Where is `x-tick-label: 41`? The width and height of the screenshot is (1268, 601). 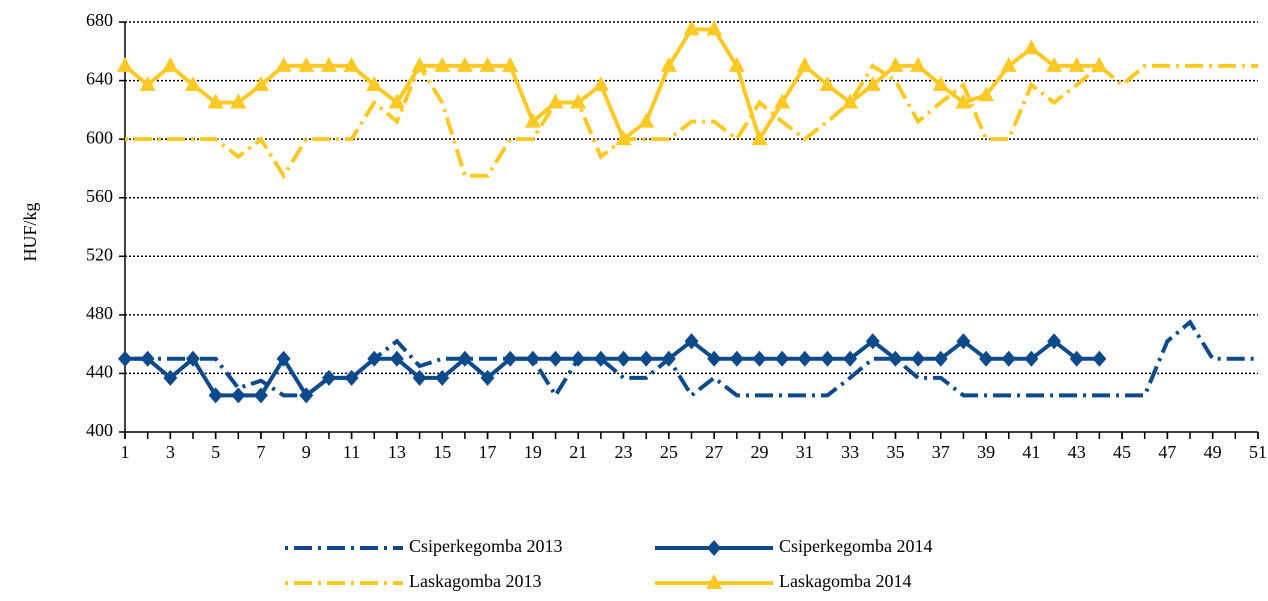 x-tick-label: 41 is located at coordinates (1031, 452).